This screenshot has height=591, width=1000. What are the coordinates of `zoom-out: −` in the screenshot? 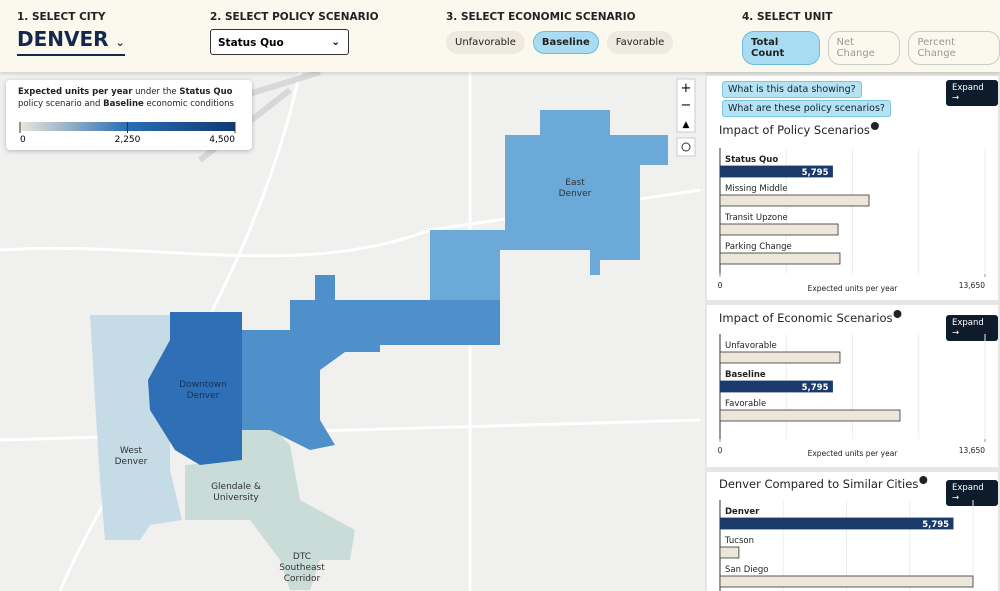 It's located at (686, 105).